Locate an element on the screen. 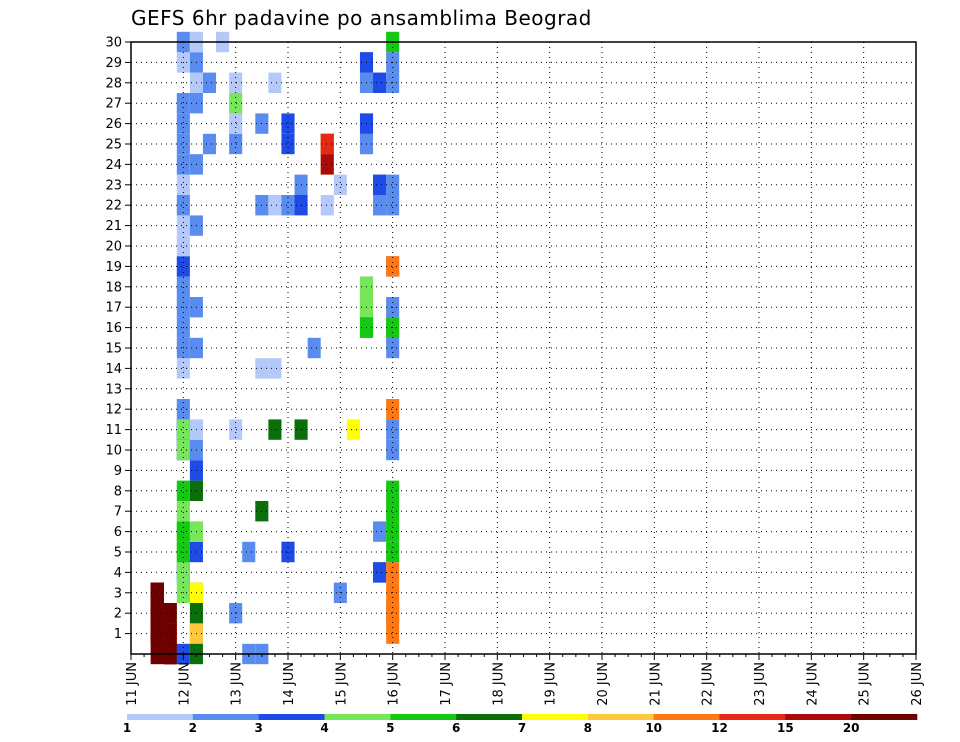 This screenshot has width=960, height=742. y-tick-label: 7 is located at coordinates (118, 512).